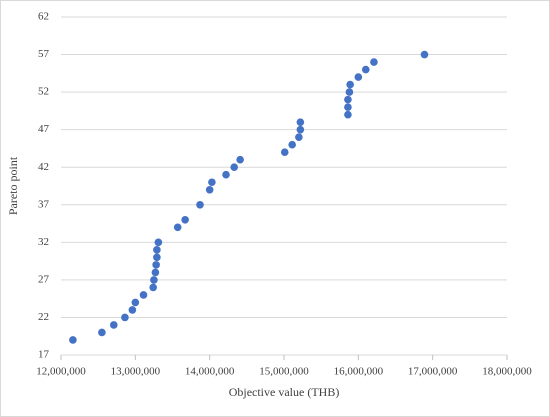 The width and height of the screenshot is (550, 417). Describe the element at coordinates (359, 372) in the screenshot. I see `x-tick-label: 16,000,000` at that location.